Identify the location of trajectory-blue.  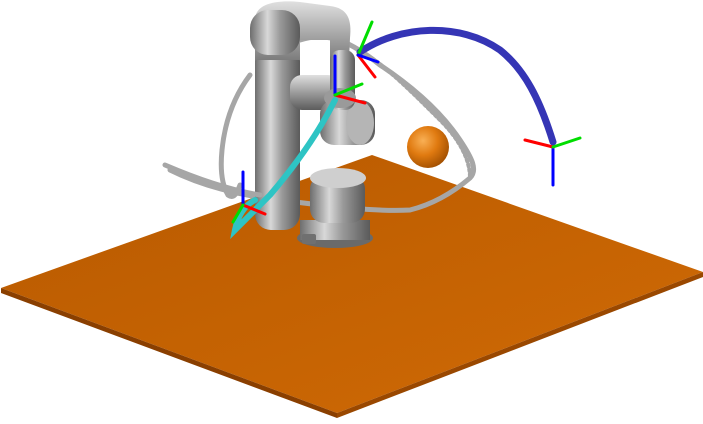
(456, 86).